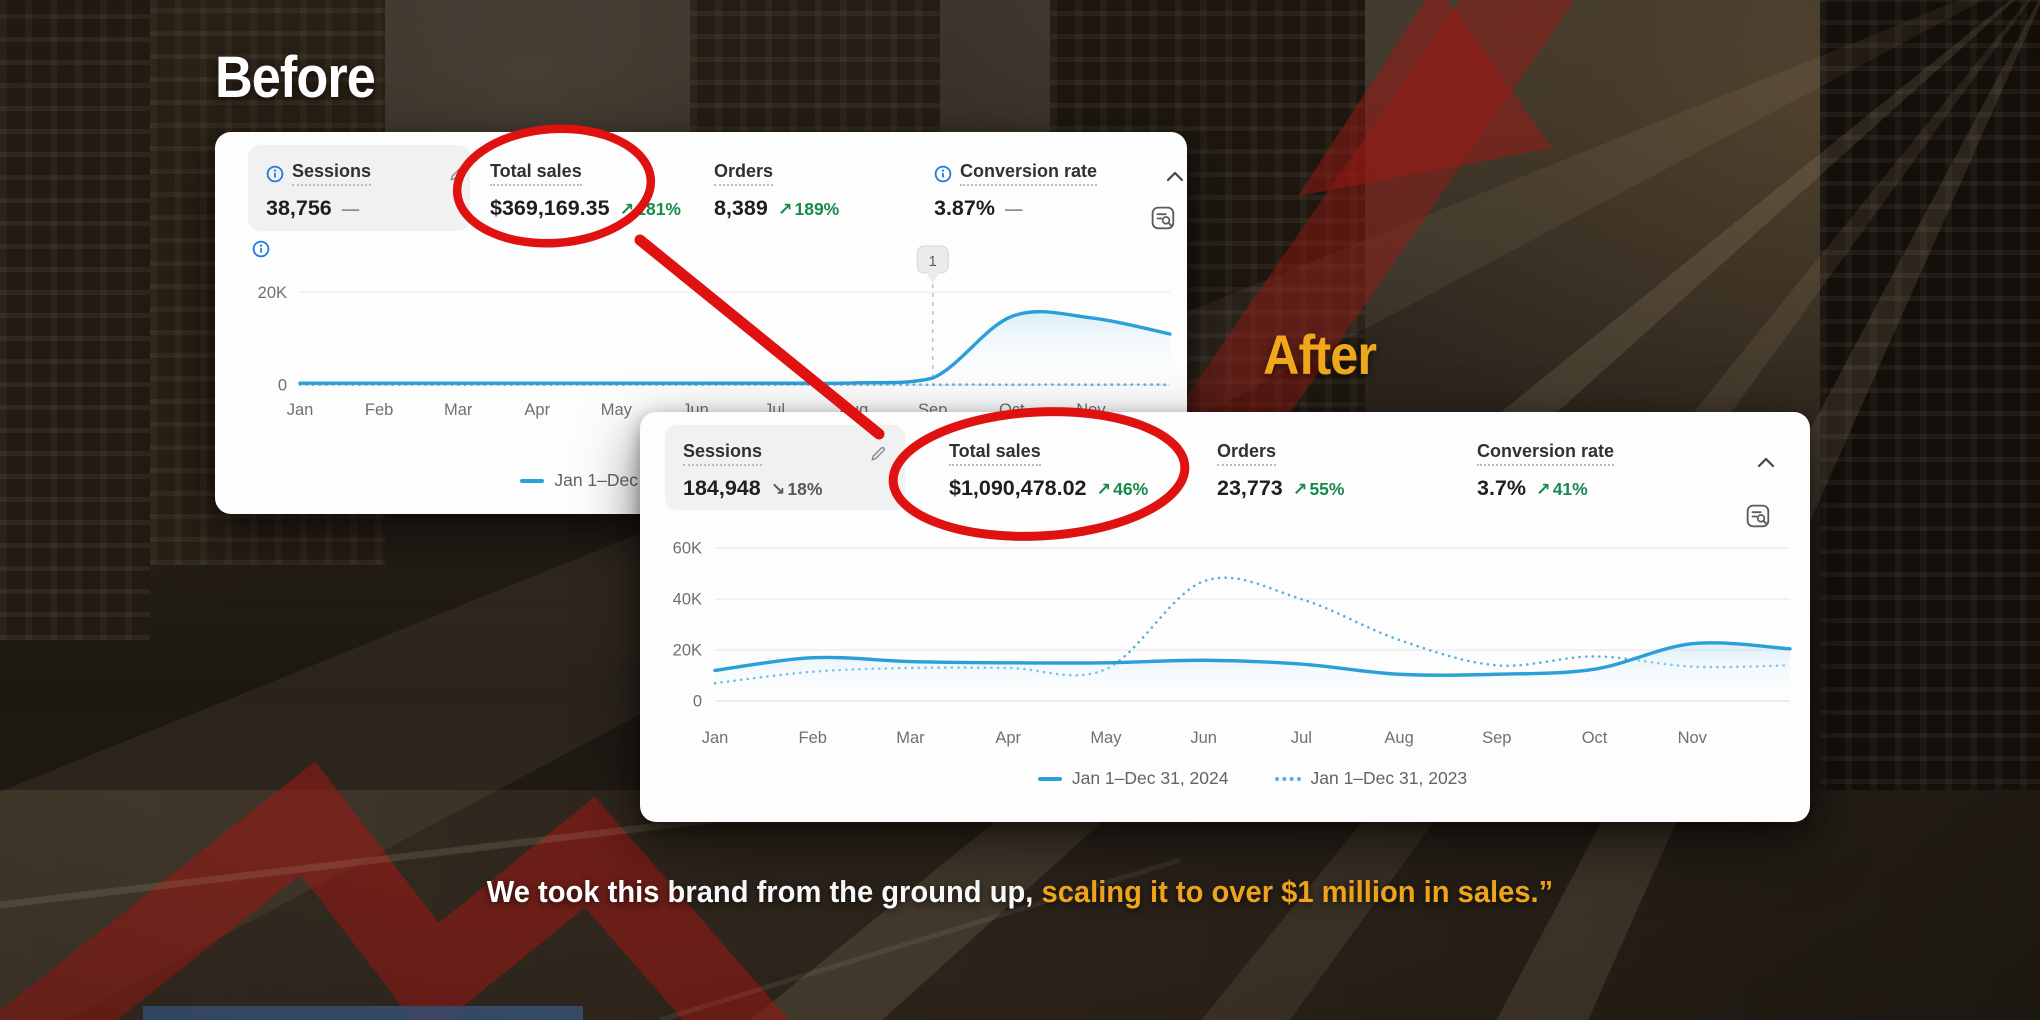 The image size is (2040, 1020). Describe the element at coordinates (805, 489) in the screenshot. I see `metric-delta-text: 18%` at that location.